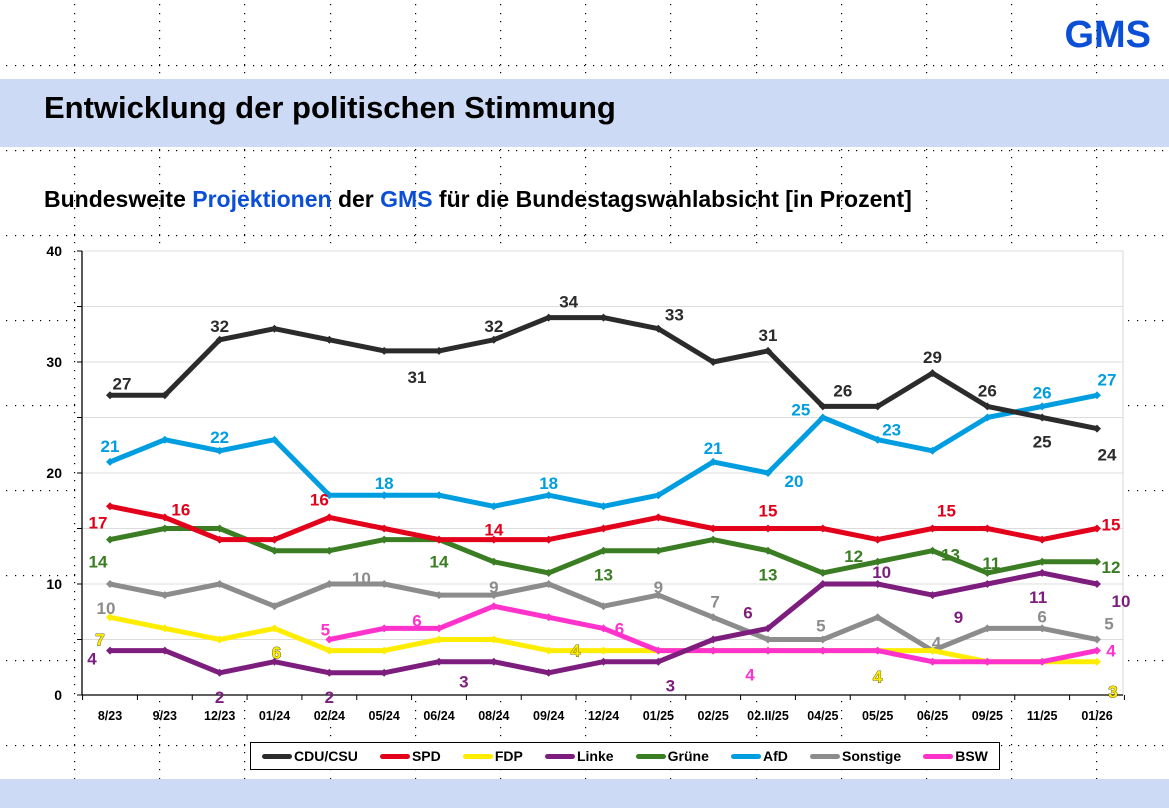 The height and width of the screenshot is (808, 1169). What do you see at coordinates (493, 530) in the screenshot?
I see `data-label: 14` at bounding box center [493, 530].